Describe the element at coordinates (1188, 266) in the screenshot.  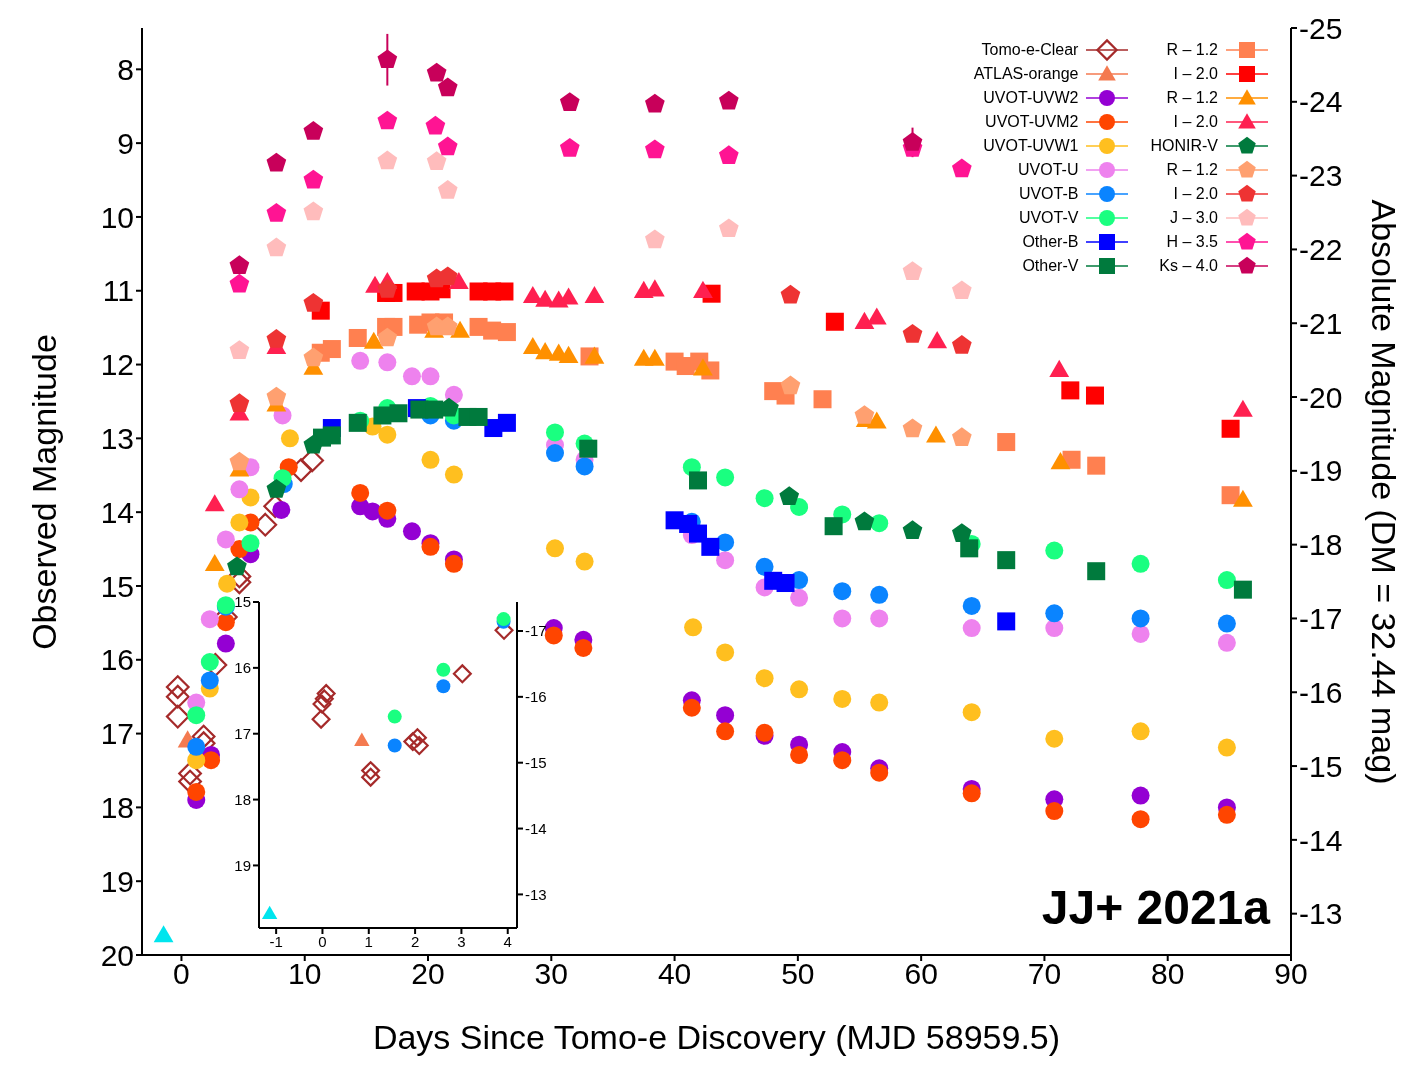
I see `legend-label: Ks – 4.0` at that location.